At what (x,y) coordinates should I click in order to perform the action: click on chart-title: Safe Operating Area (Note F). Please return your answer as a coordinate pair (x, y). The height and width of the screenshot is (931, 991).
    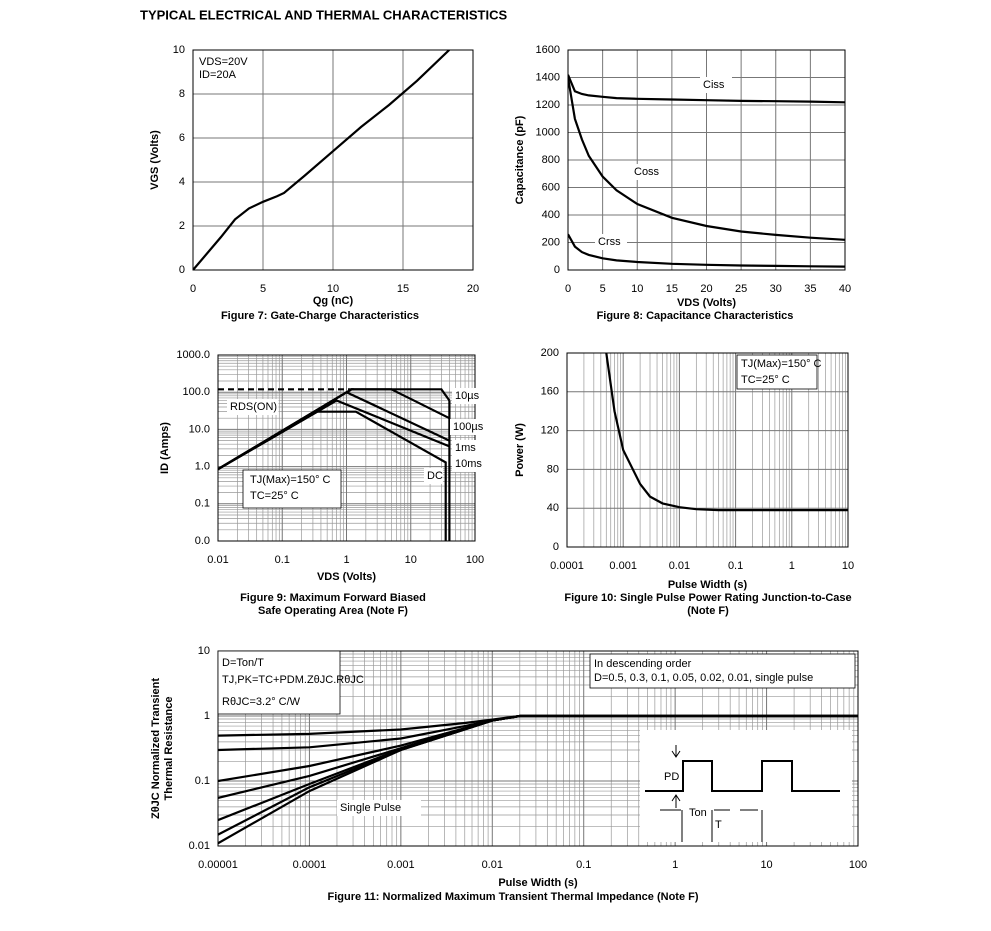
    Looking at the image, I should click on (333, 611).